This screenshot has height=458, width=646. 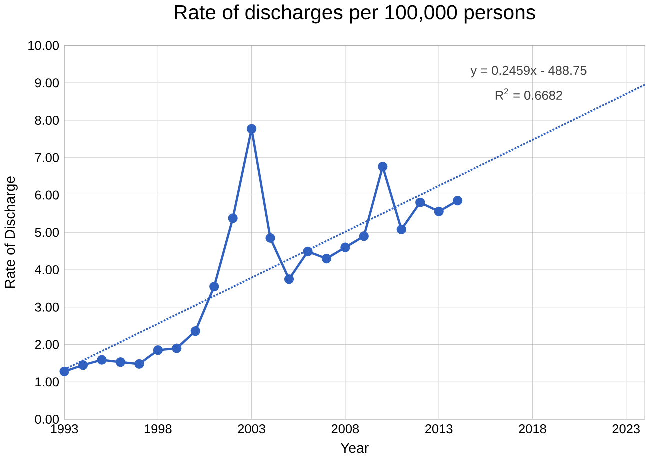 I want to click on y-tick-label: 2.00, so click(x=47, y=345).